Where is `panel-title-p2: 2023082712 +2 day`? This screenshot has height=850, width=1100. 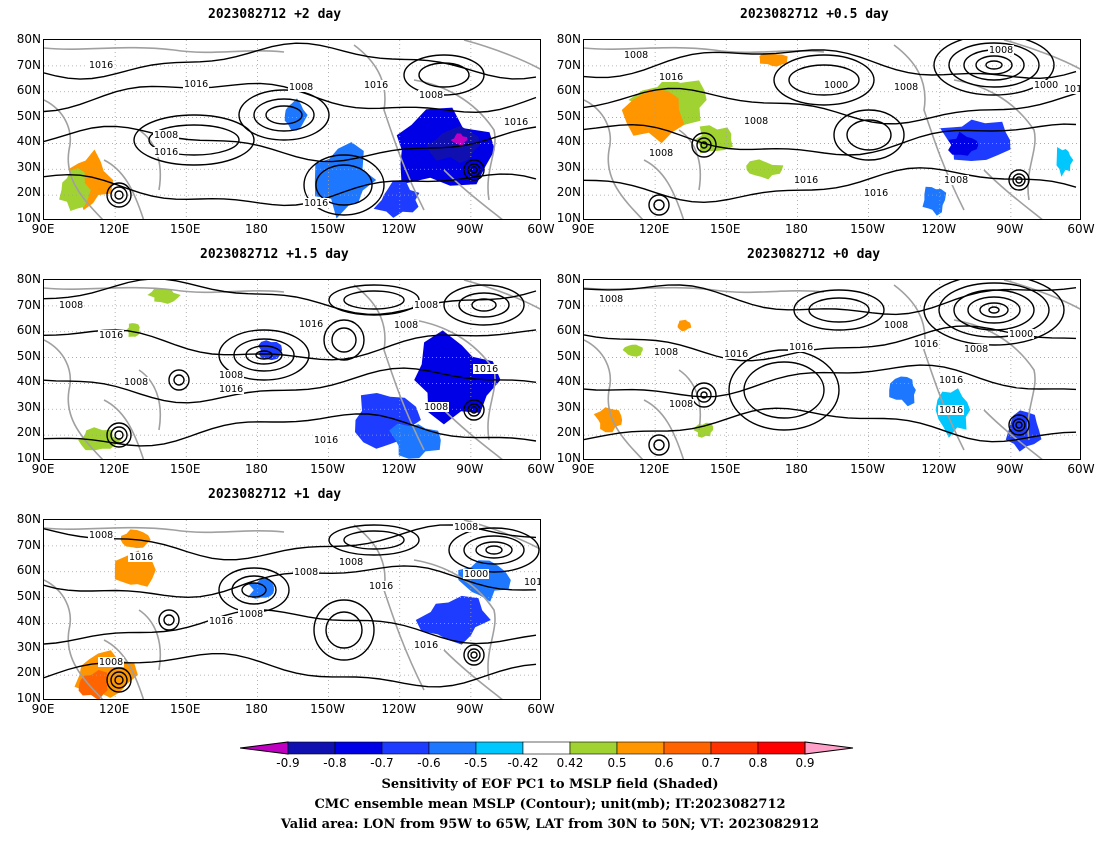
panel-title-p2: 2023082712 +2 day is located at coordinates (275, 14).